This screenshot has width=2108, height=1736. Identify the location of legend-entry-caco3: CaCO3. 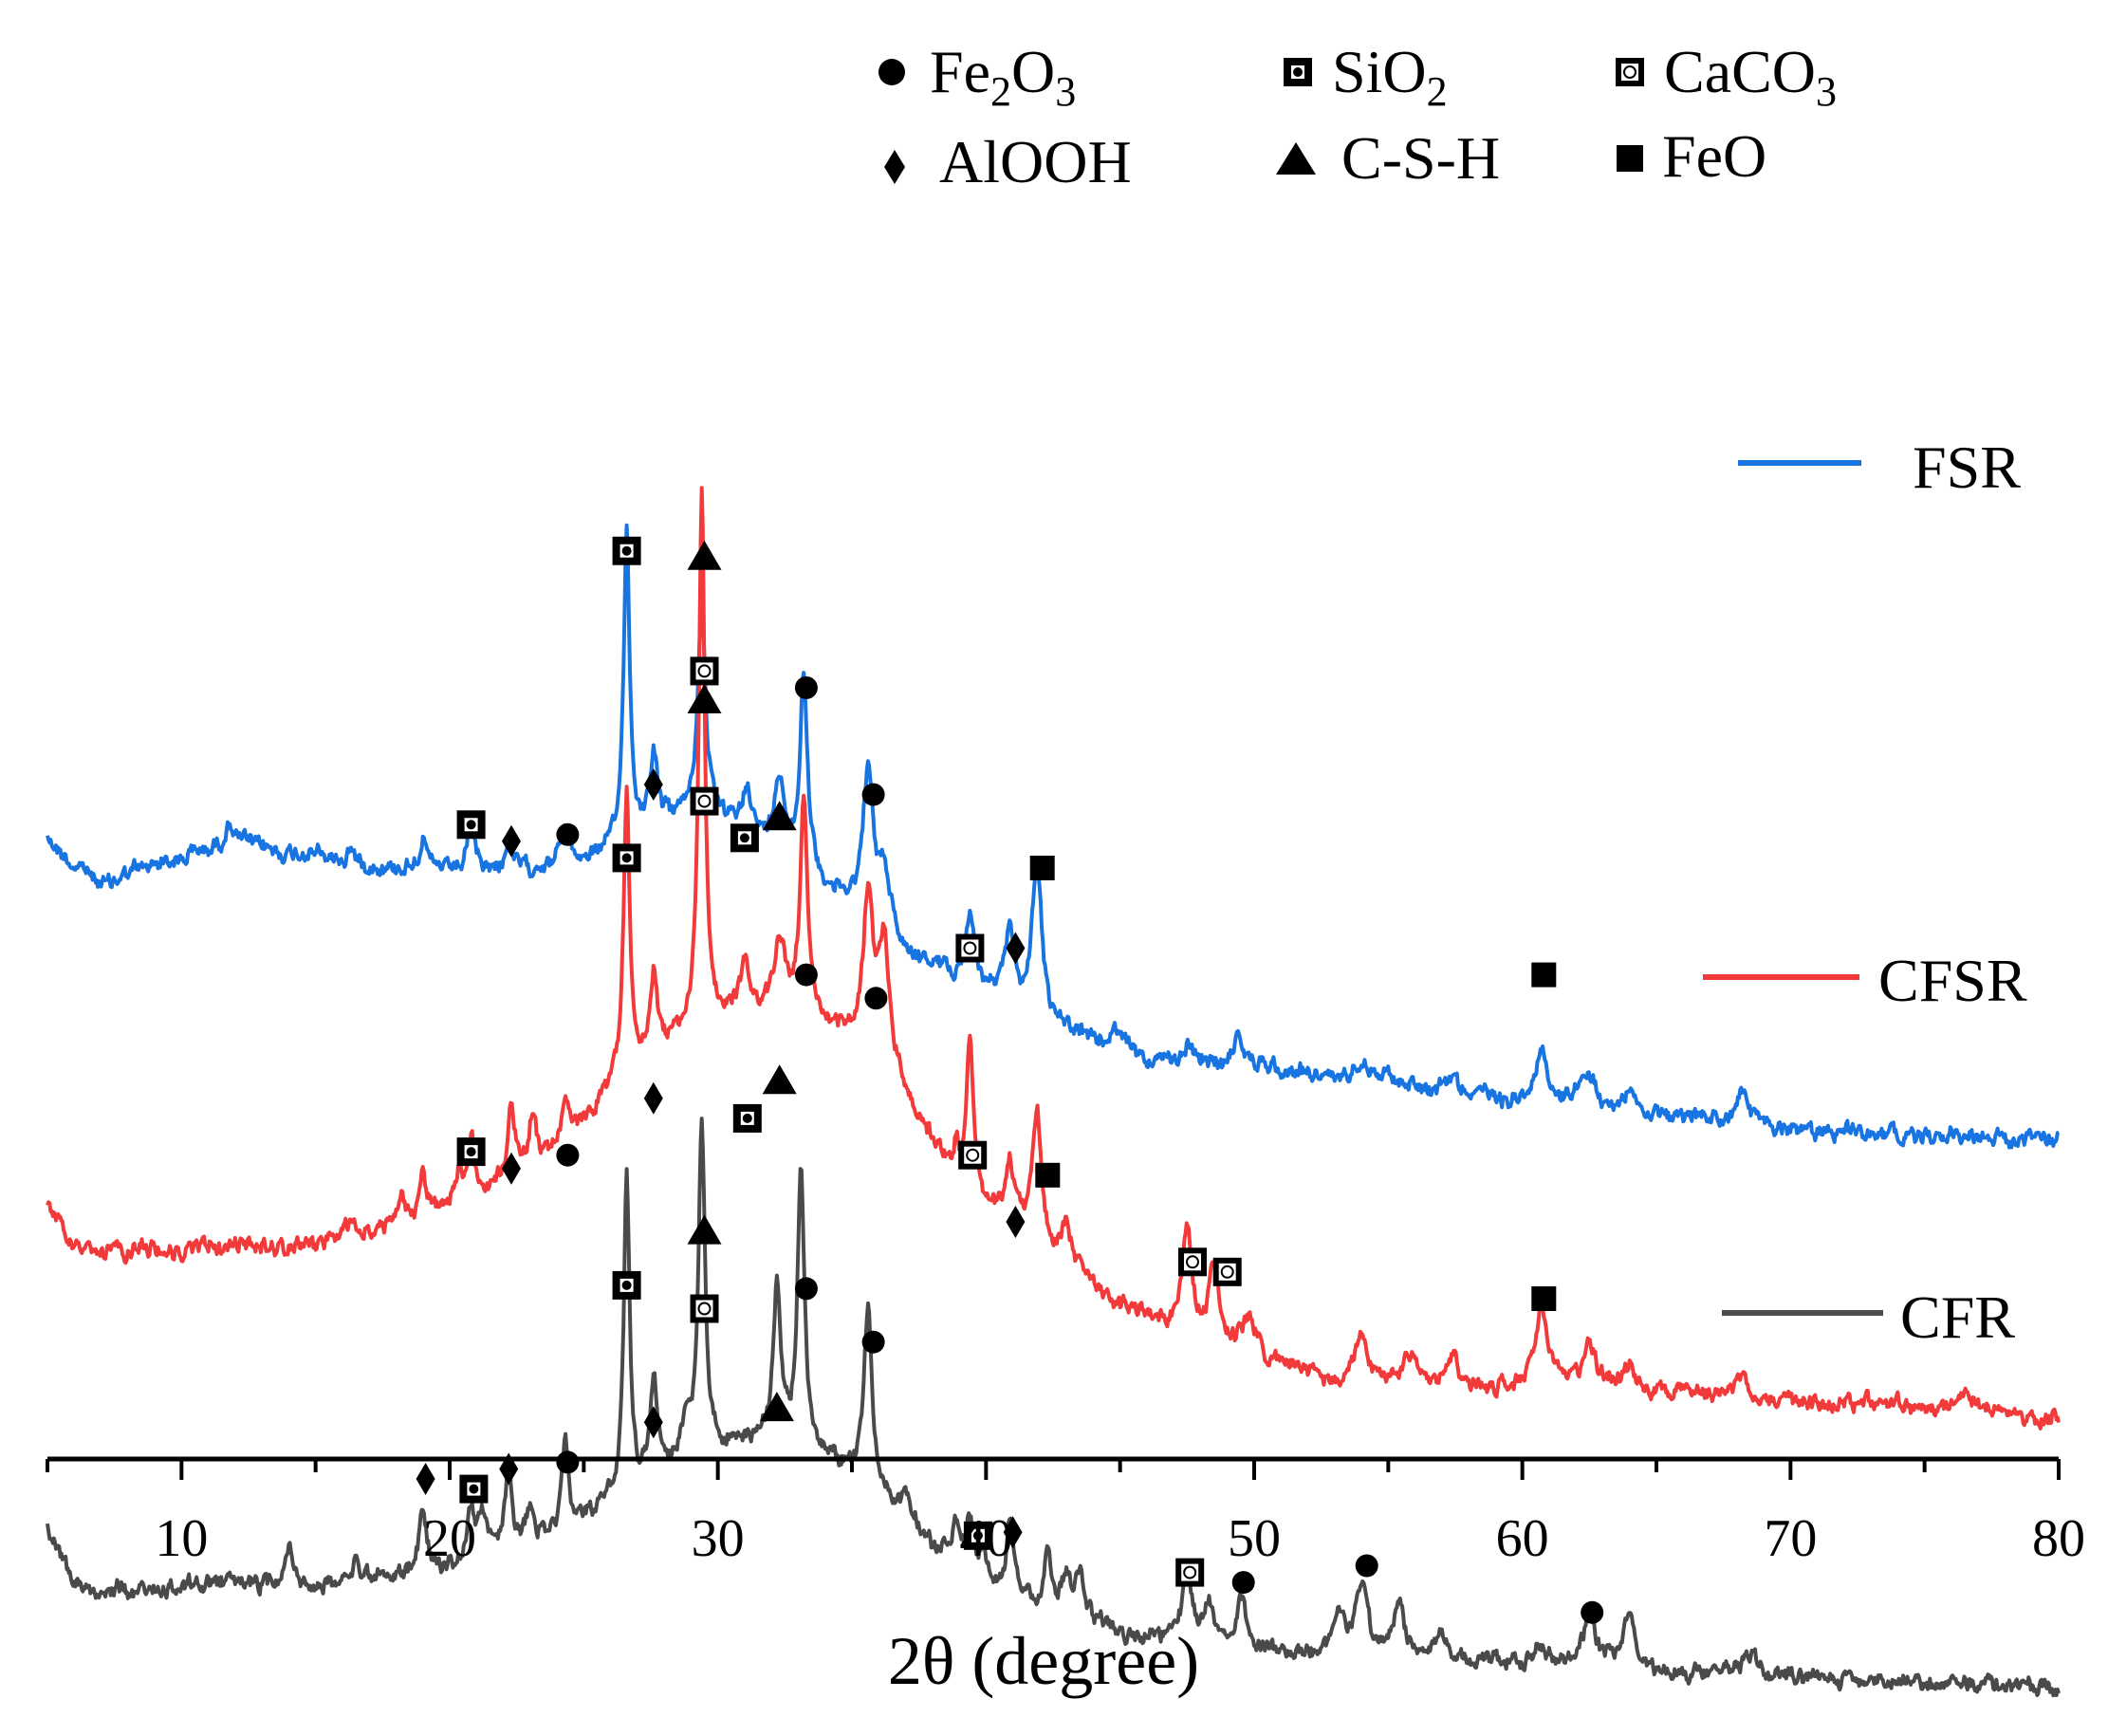
(1727, 76).